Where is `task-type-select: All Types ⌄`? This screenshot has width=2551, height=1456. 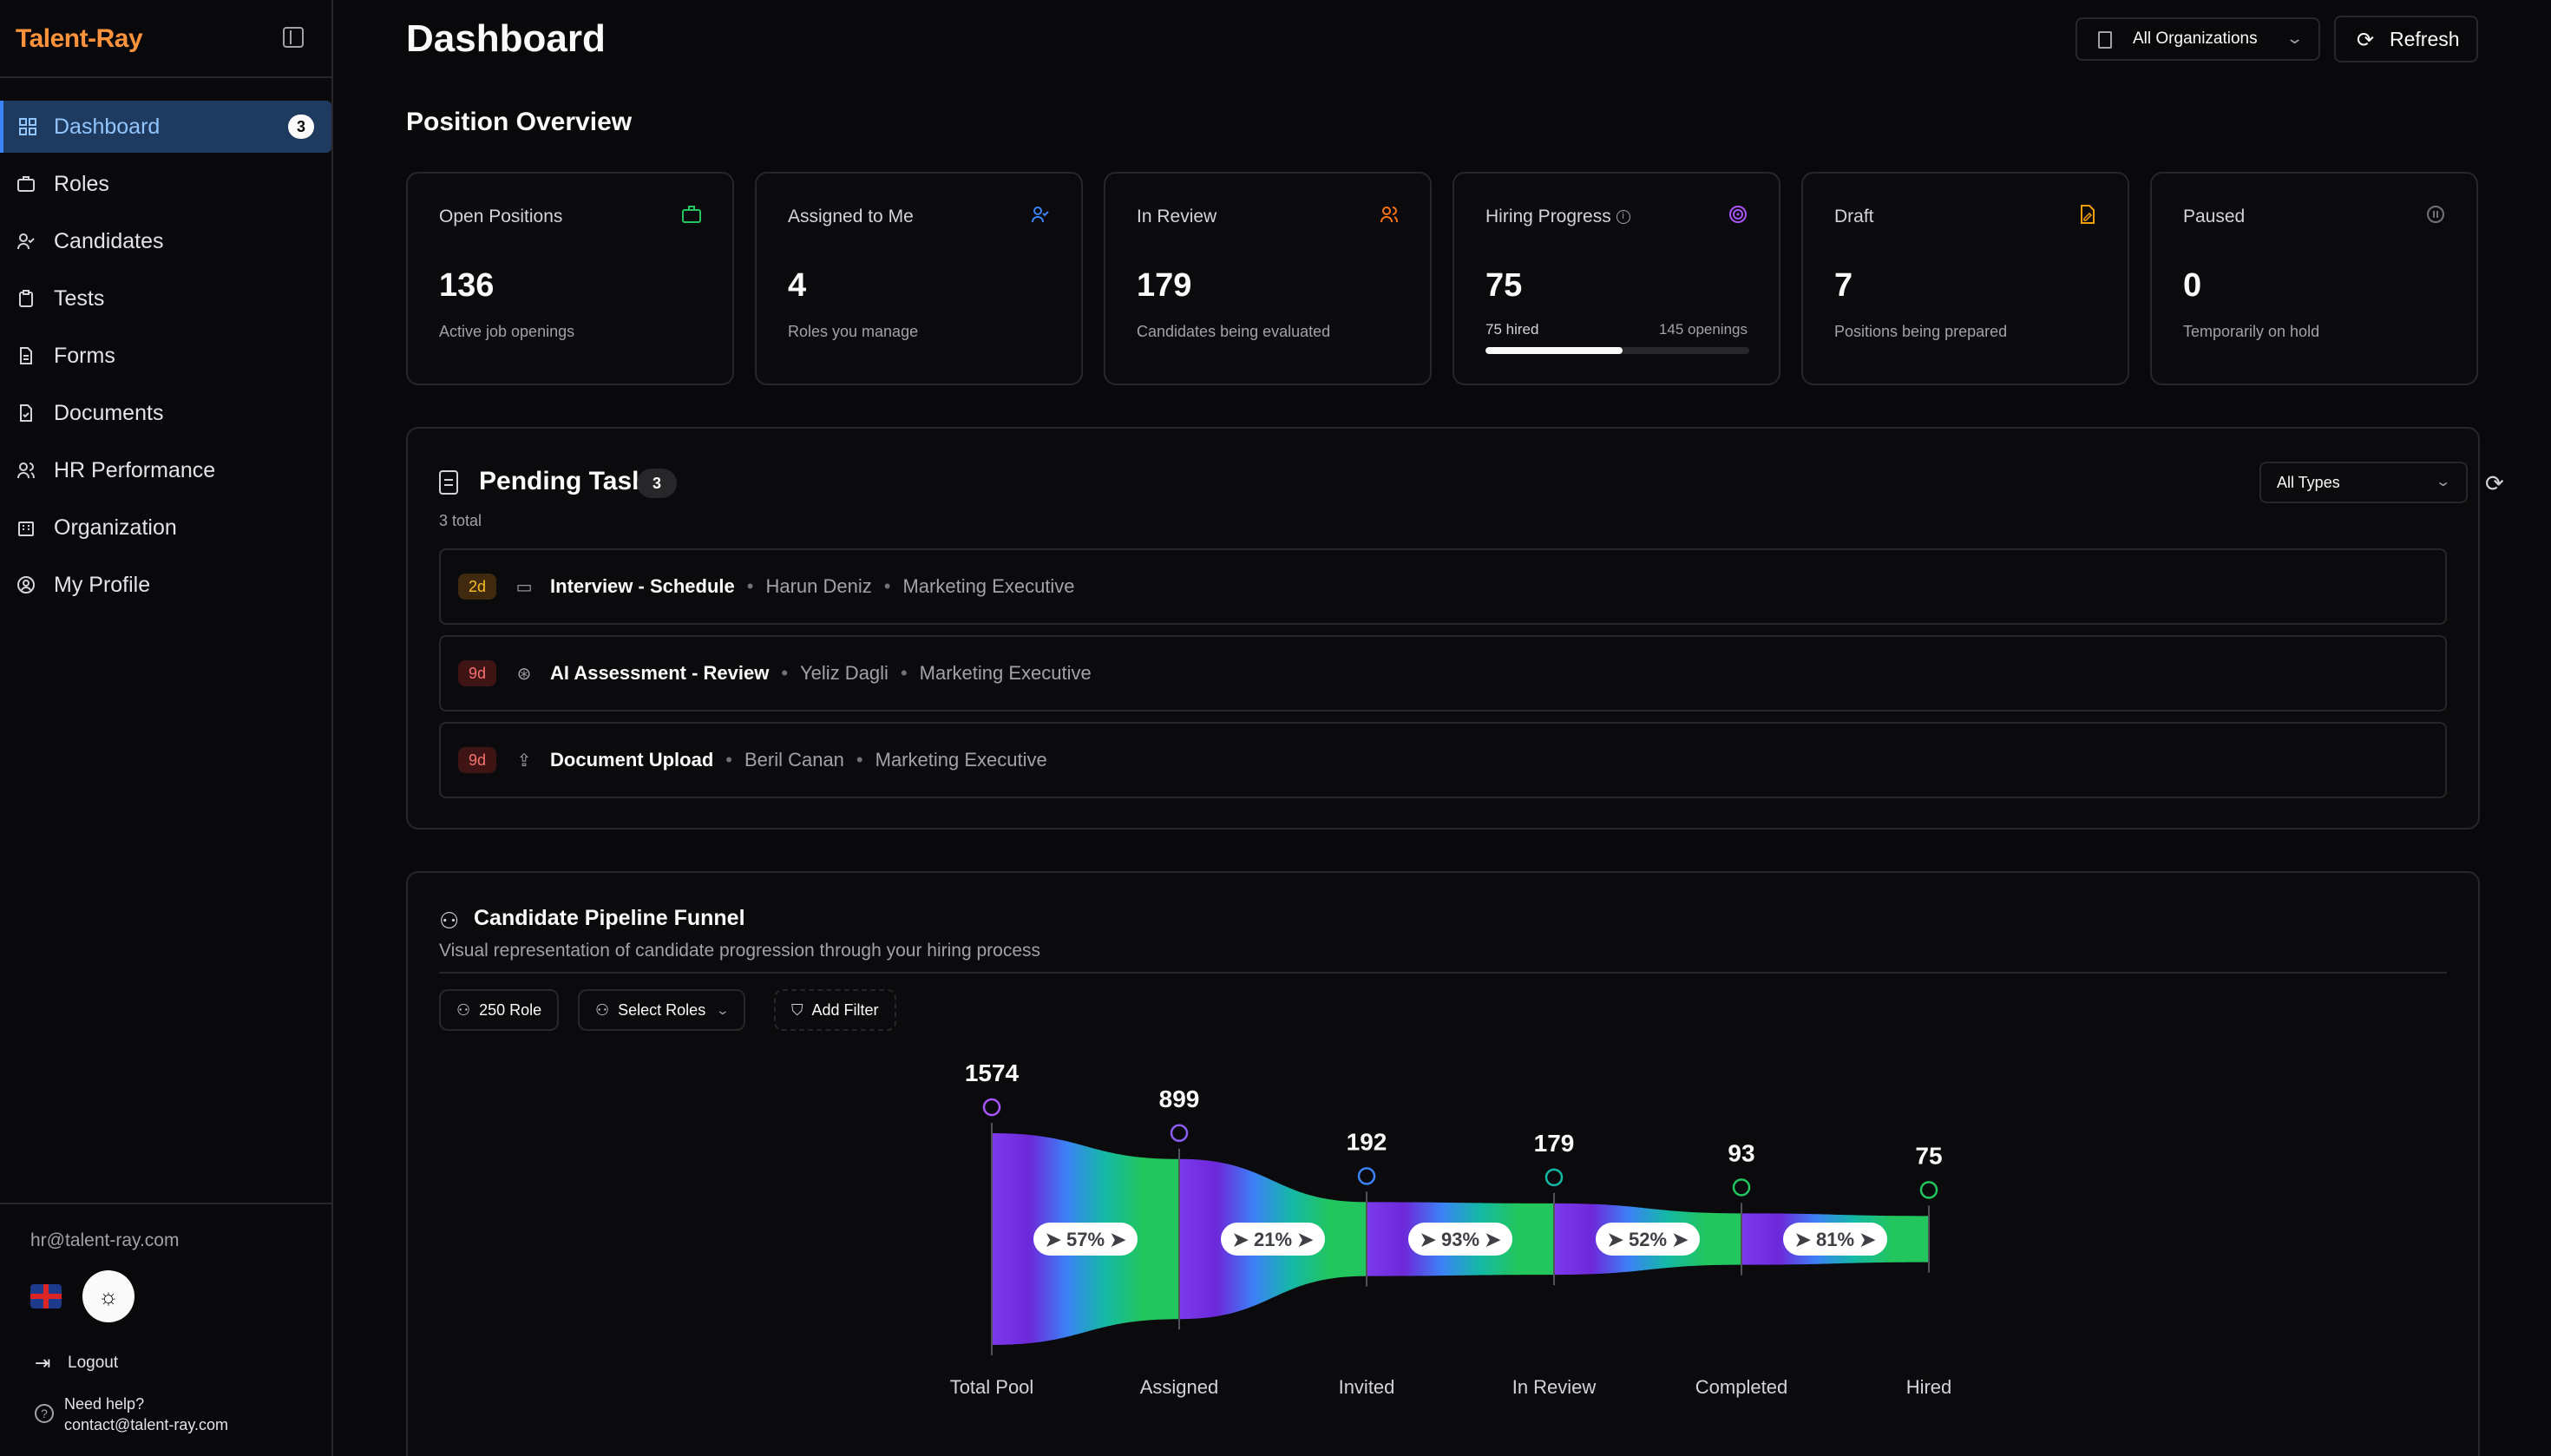
task-type-select: All Types ⌄ is located at coordinates (2363, 482).